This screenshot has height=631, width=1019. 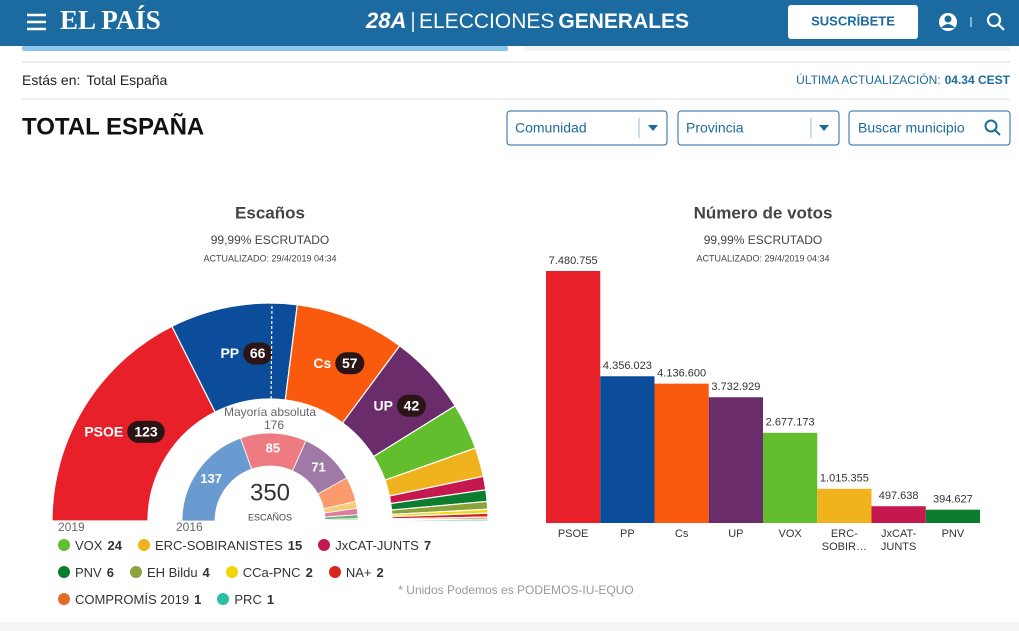 What do you see at coordinates (899, 540) in the screenshot?
I see `bar-category: JxCAT-JUNTS` at bounding box center [899, 540].